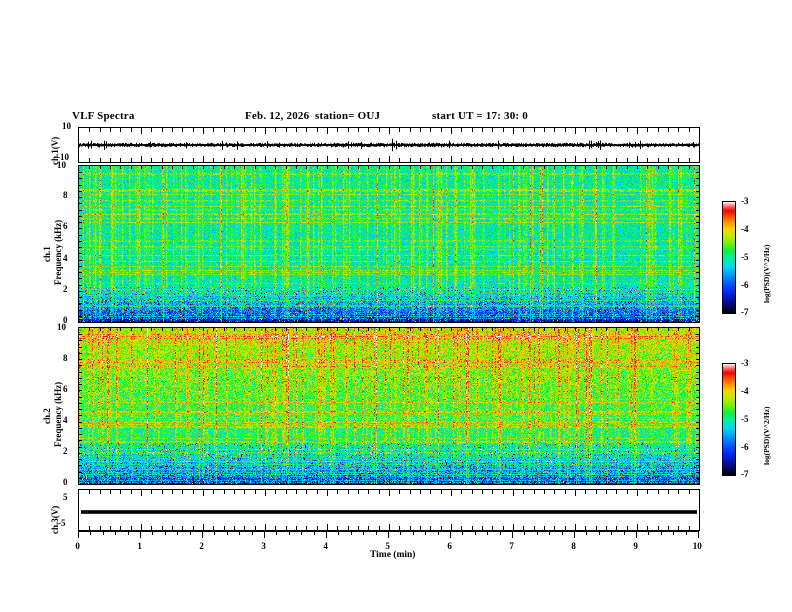 The width and height of the screenshot is (792, 612). I want to click on x-axis-ticks, so click(388, 538).